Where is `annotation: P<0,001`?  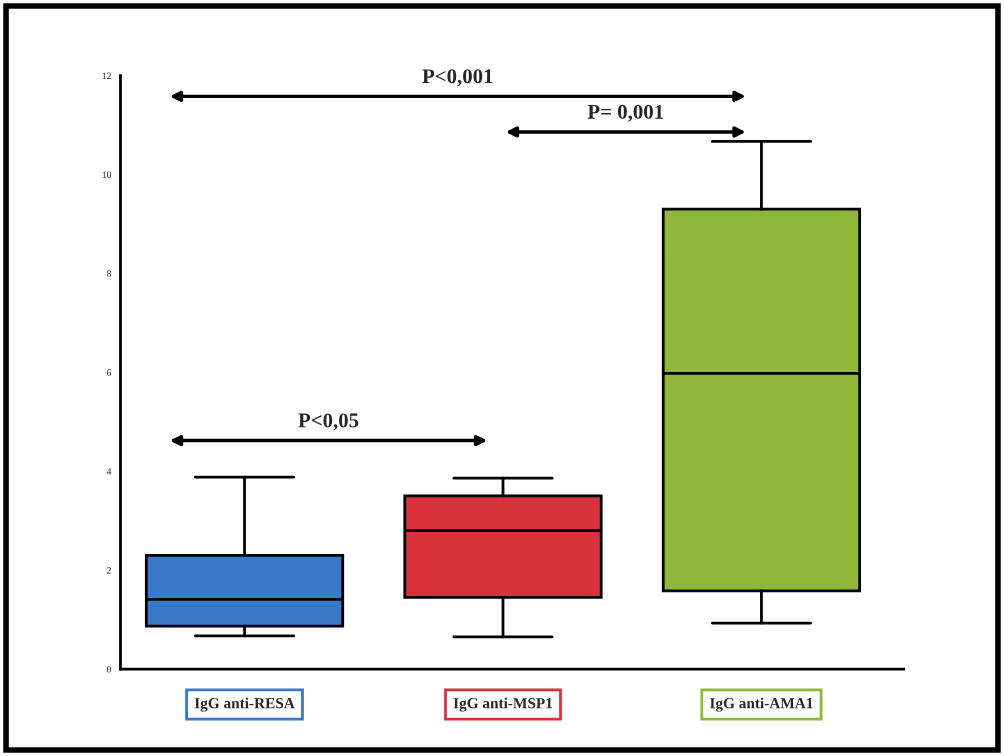
annotation: P<0,001 is located at coordinates (457, 78).